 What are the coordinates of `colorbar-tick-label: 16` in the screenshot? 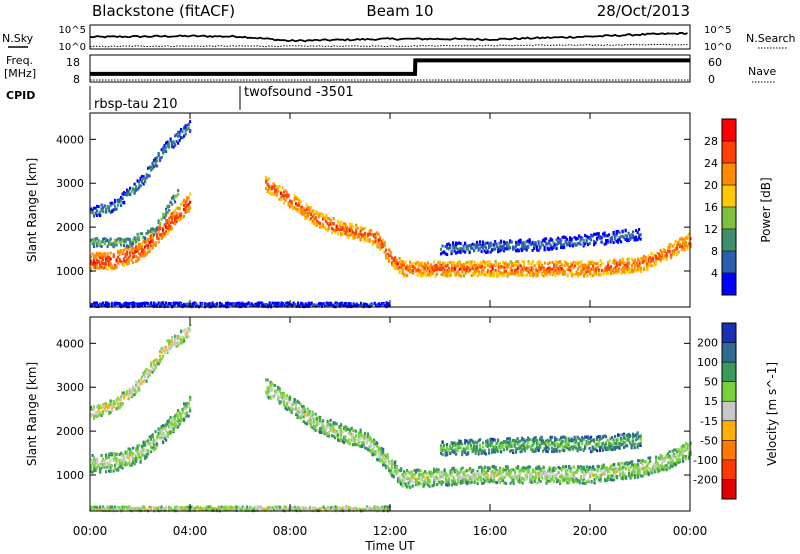 It's located at (711, 207).